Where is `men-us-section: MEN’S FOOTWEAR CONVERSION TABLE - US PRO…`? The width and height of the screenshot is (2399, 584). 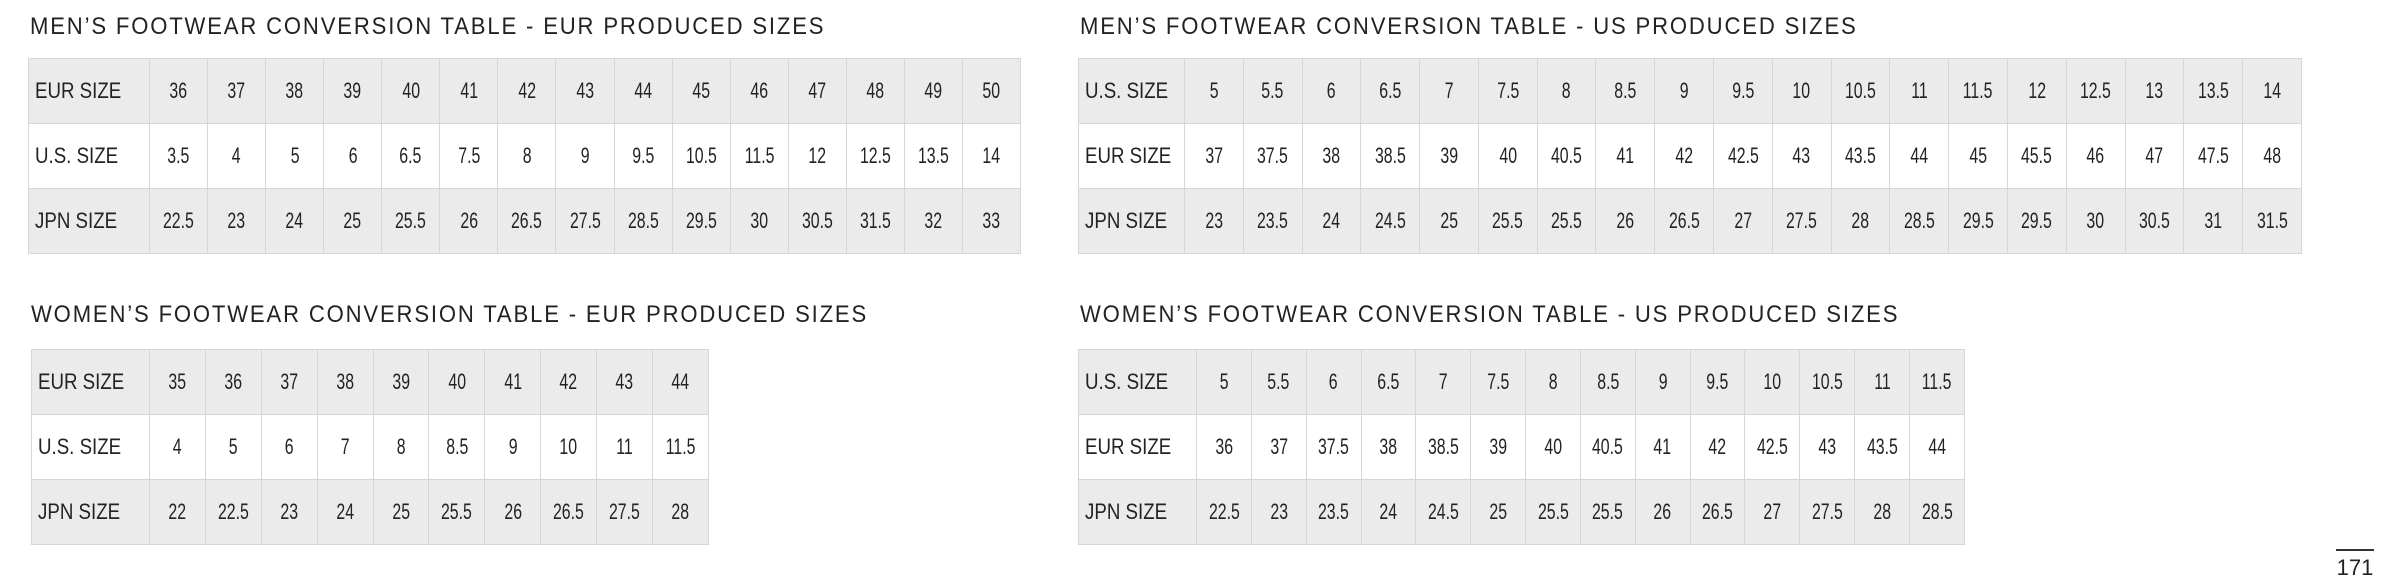
men-us-section: MEN’S FOOTWEAR CONVERSION TABLE - US PRO… is located at coordinates (1502, 27).